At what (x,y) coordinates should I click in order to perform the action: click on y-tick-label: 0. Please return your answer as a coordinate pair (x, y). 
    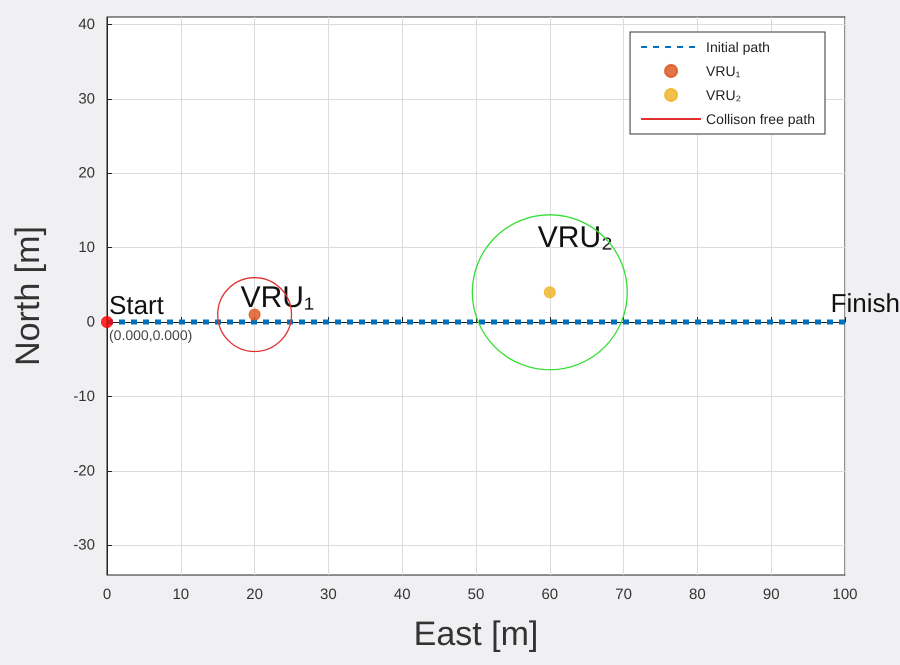
    Looking at the image, I should click on (90, 322).